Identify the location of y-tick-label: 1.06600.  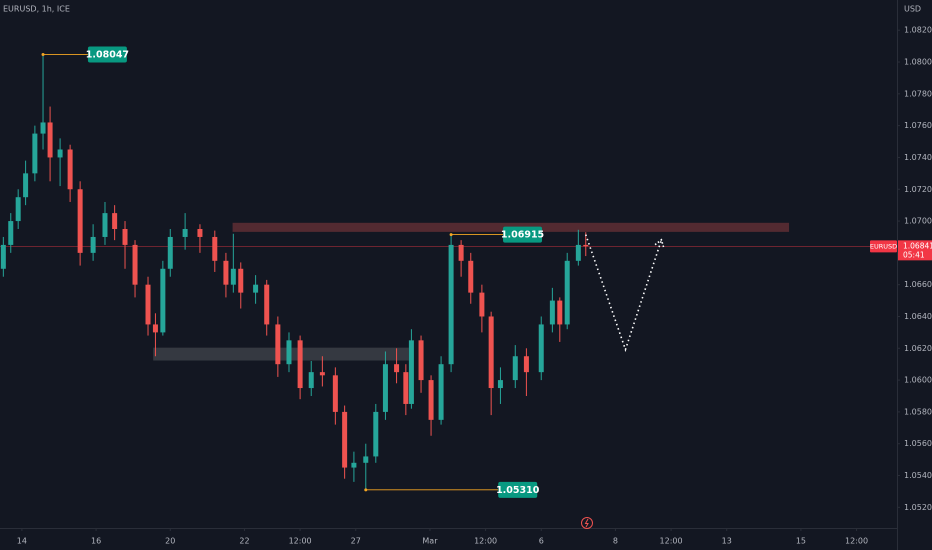
(918, 284).